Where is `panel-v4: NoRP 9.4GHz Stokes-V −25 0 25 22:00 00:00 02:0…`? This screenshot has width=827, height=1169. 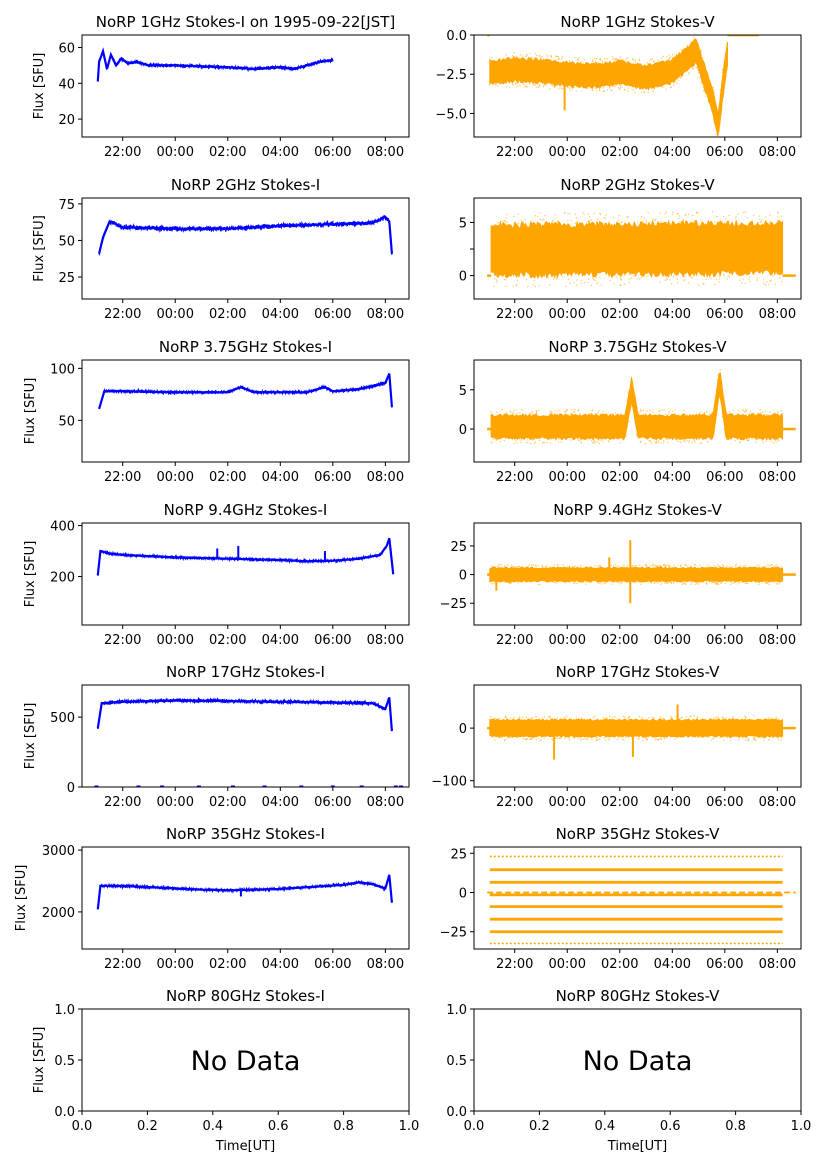
panel-v4: NoRP 9.4GHz Stokes-V −25 0 25 22:00 00:00 02:0… is located at coordinates (621, 574).